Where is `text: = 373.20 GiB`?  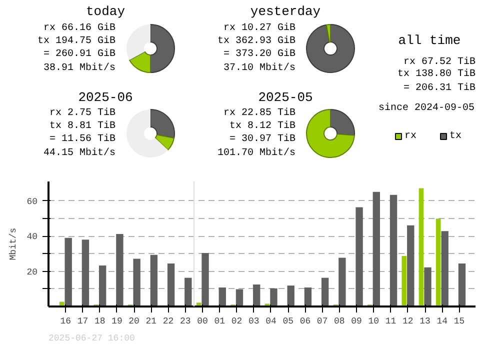
text: = 373.20 GiB is located at coordinates (259, 54).